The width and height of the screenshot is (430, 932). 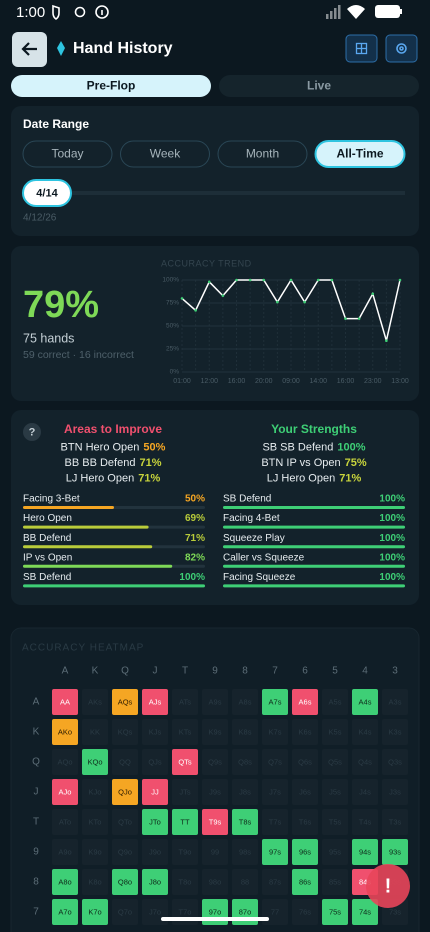 I want to click on tab-label: Pre-Flop, so click(x=111, y=86).